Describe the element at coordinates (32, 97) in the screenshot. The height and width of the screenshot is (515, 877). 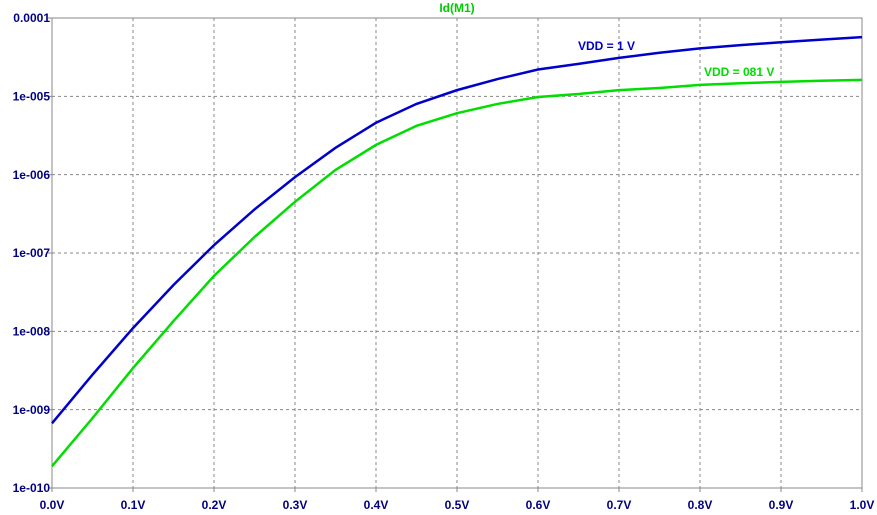
I see `y-tick-label: 1e-005` at that location.